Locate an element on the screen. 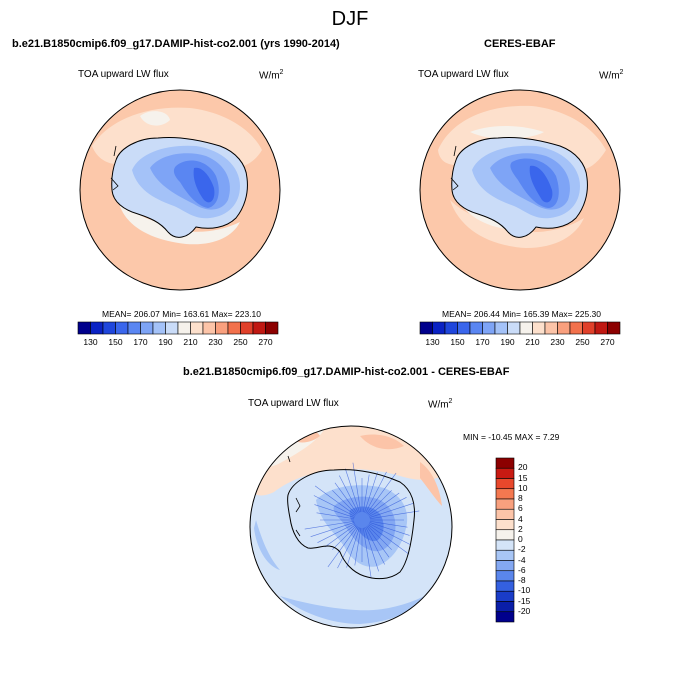 This screenshot has width=700, height=700. panel-diff-stats: MIN = -10.45 MAX = 7.29 is located at coordinates (511, 437).